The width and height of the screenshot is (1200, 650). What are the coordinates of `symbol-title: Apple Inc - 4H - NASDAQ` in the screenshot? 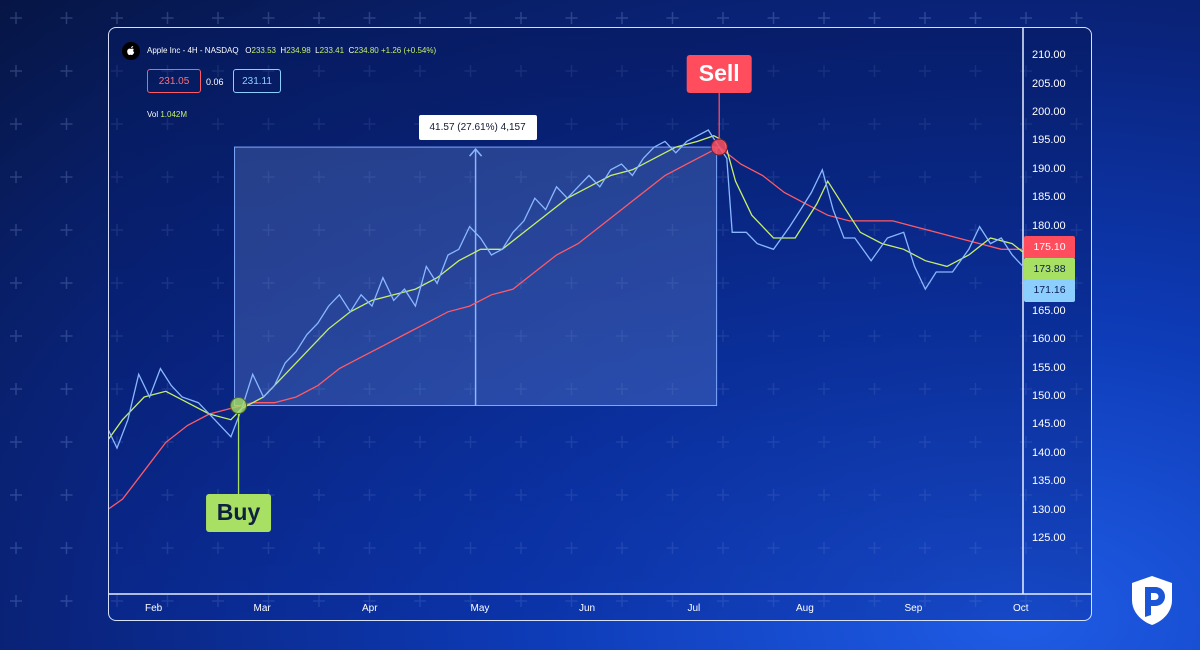 It's located at (193, 50).